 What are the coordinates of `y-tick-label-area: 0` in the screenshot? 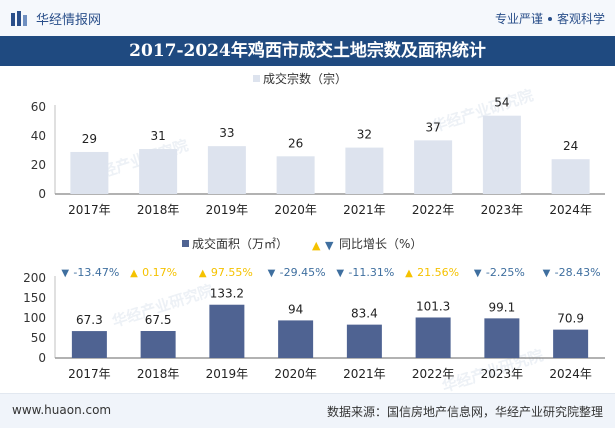 It's located at (42, 358).